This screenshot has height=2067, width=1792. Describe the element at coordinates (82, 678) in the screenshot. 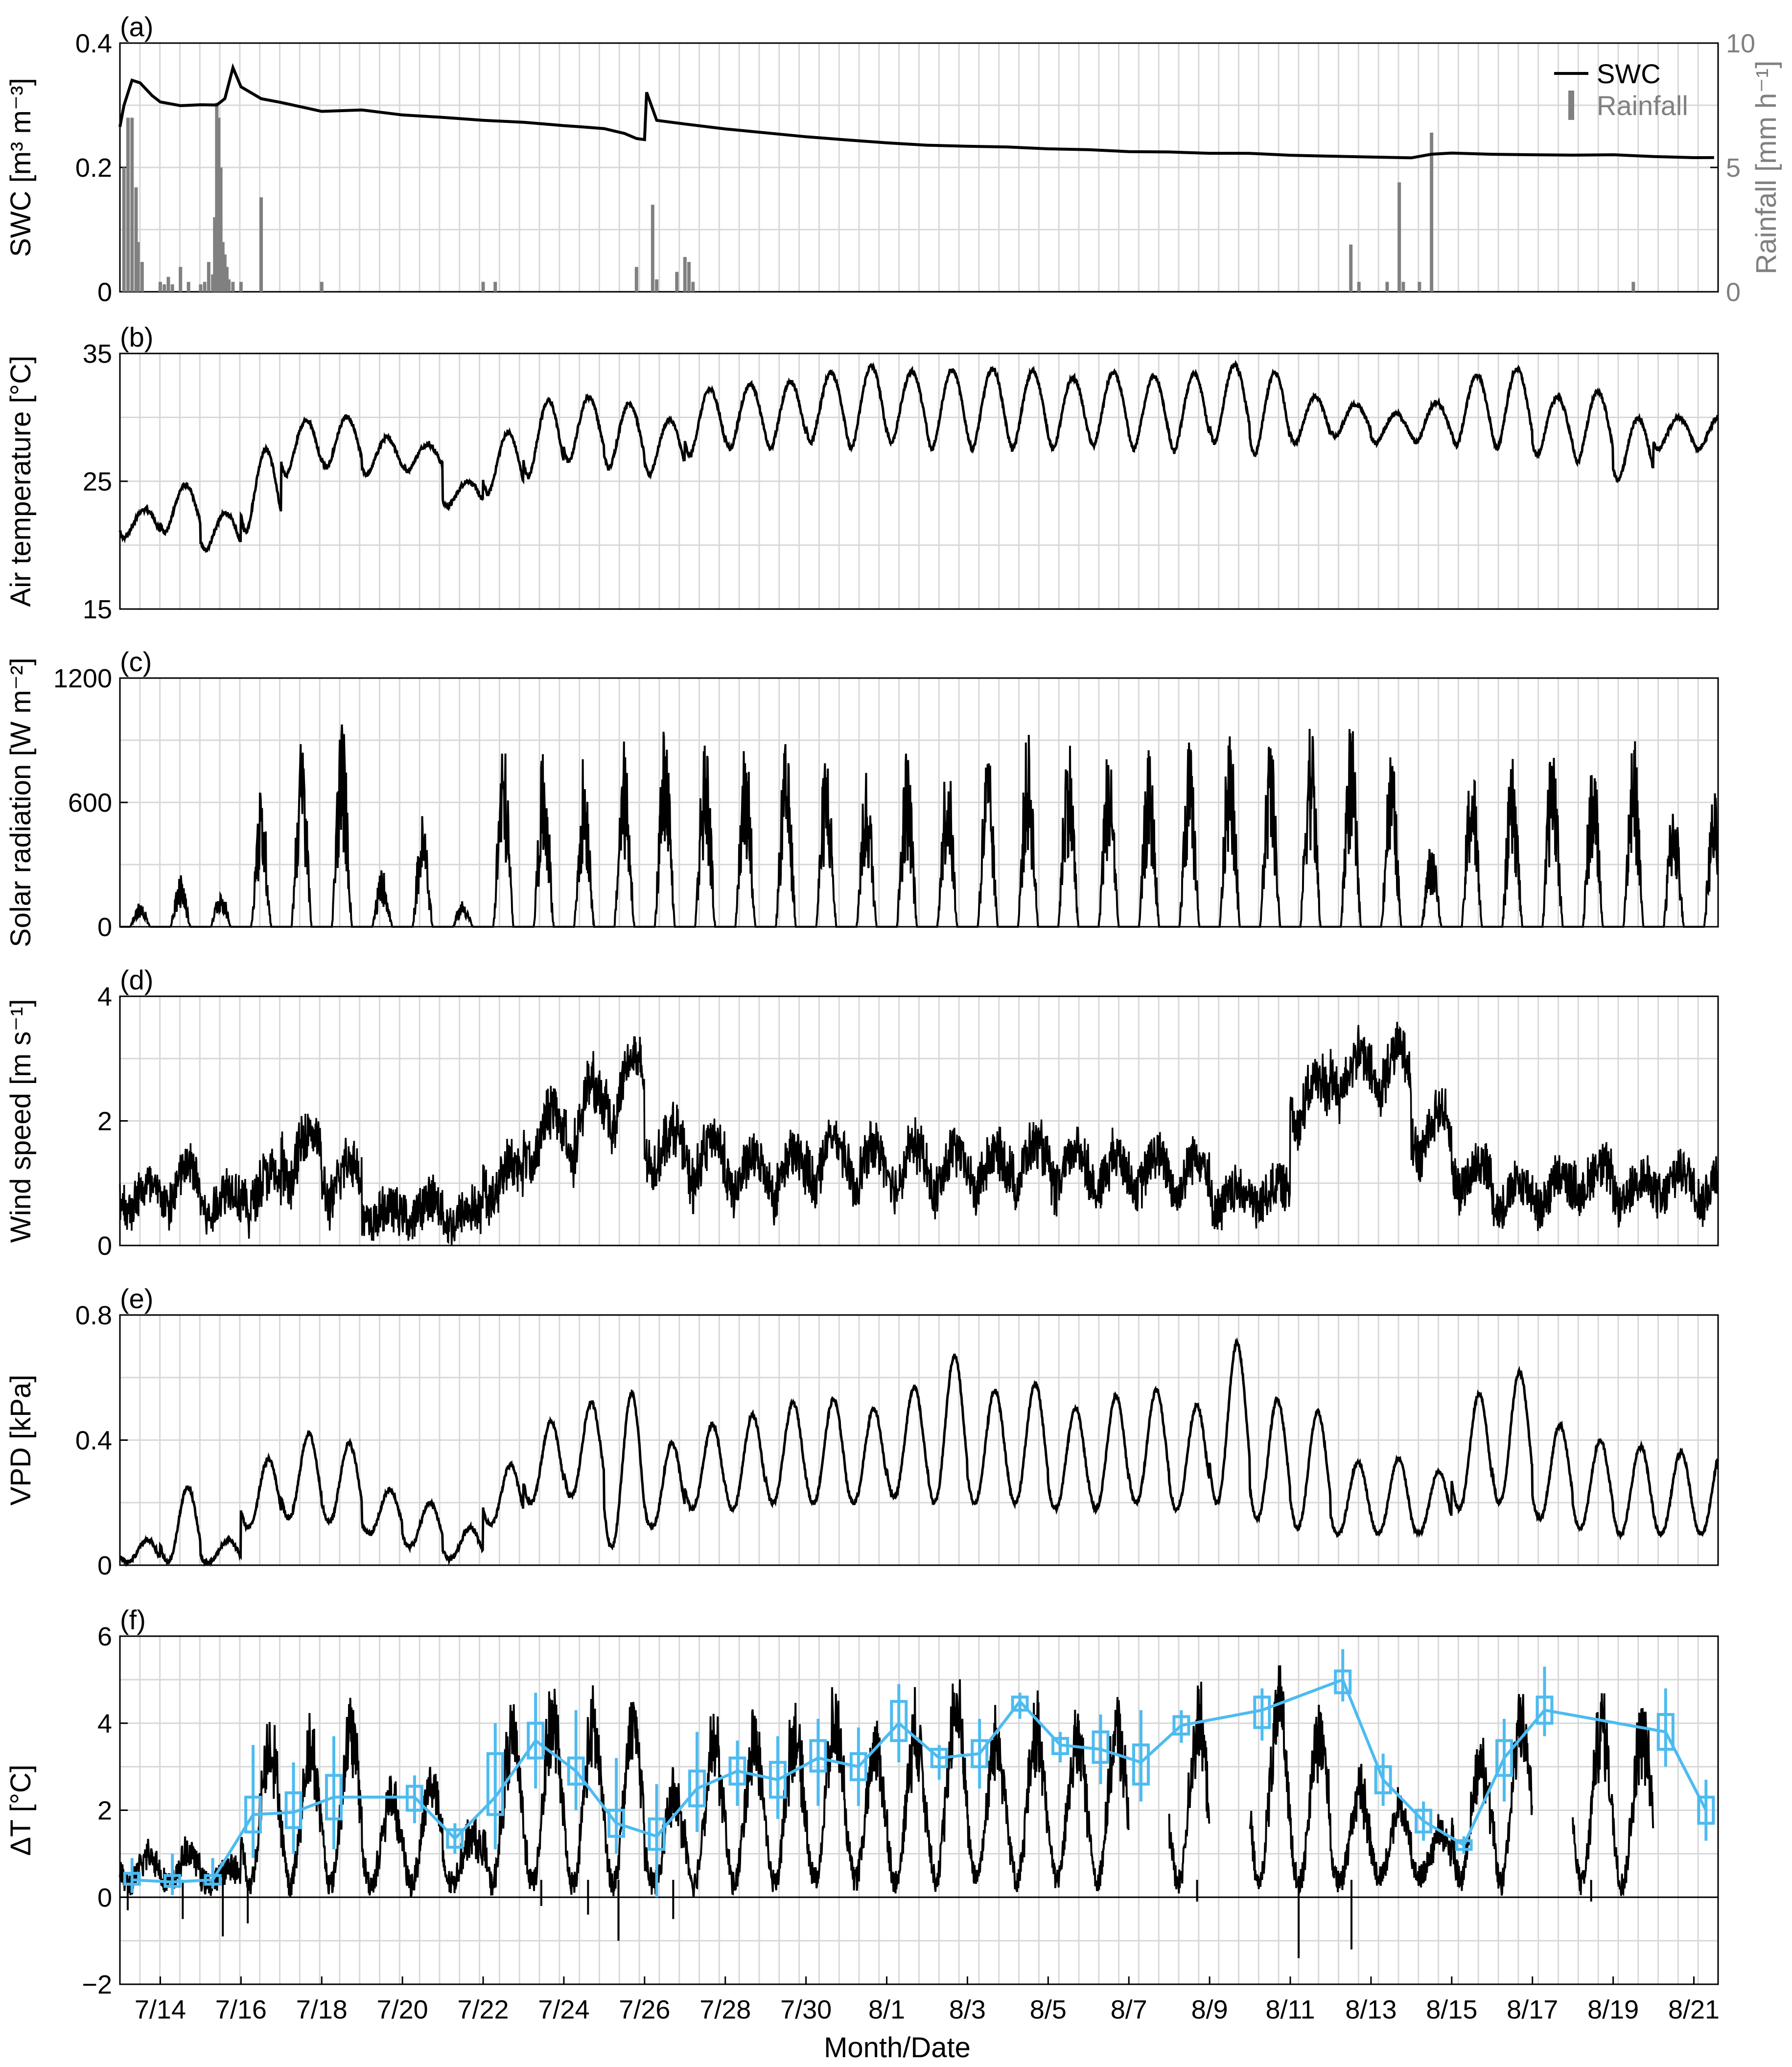

I see `y-tick-label: 1200` at that location.